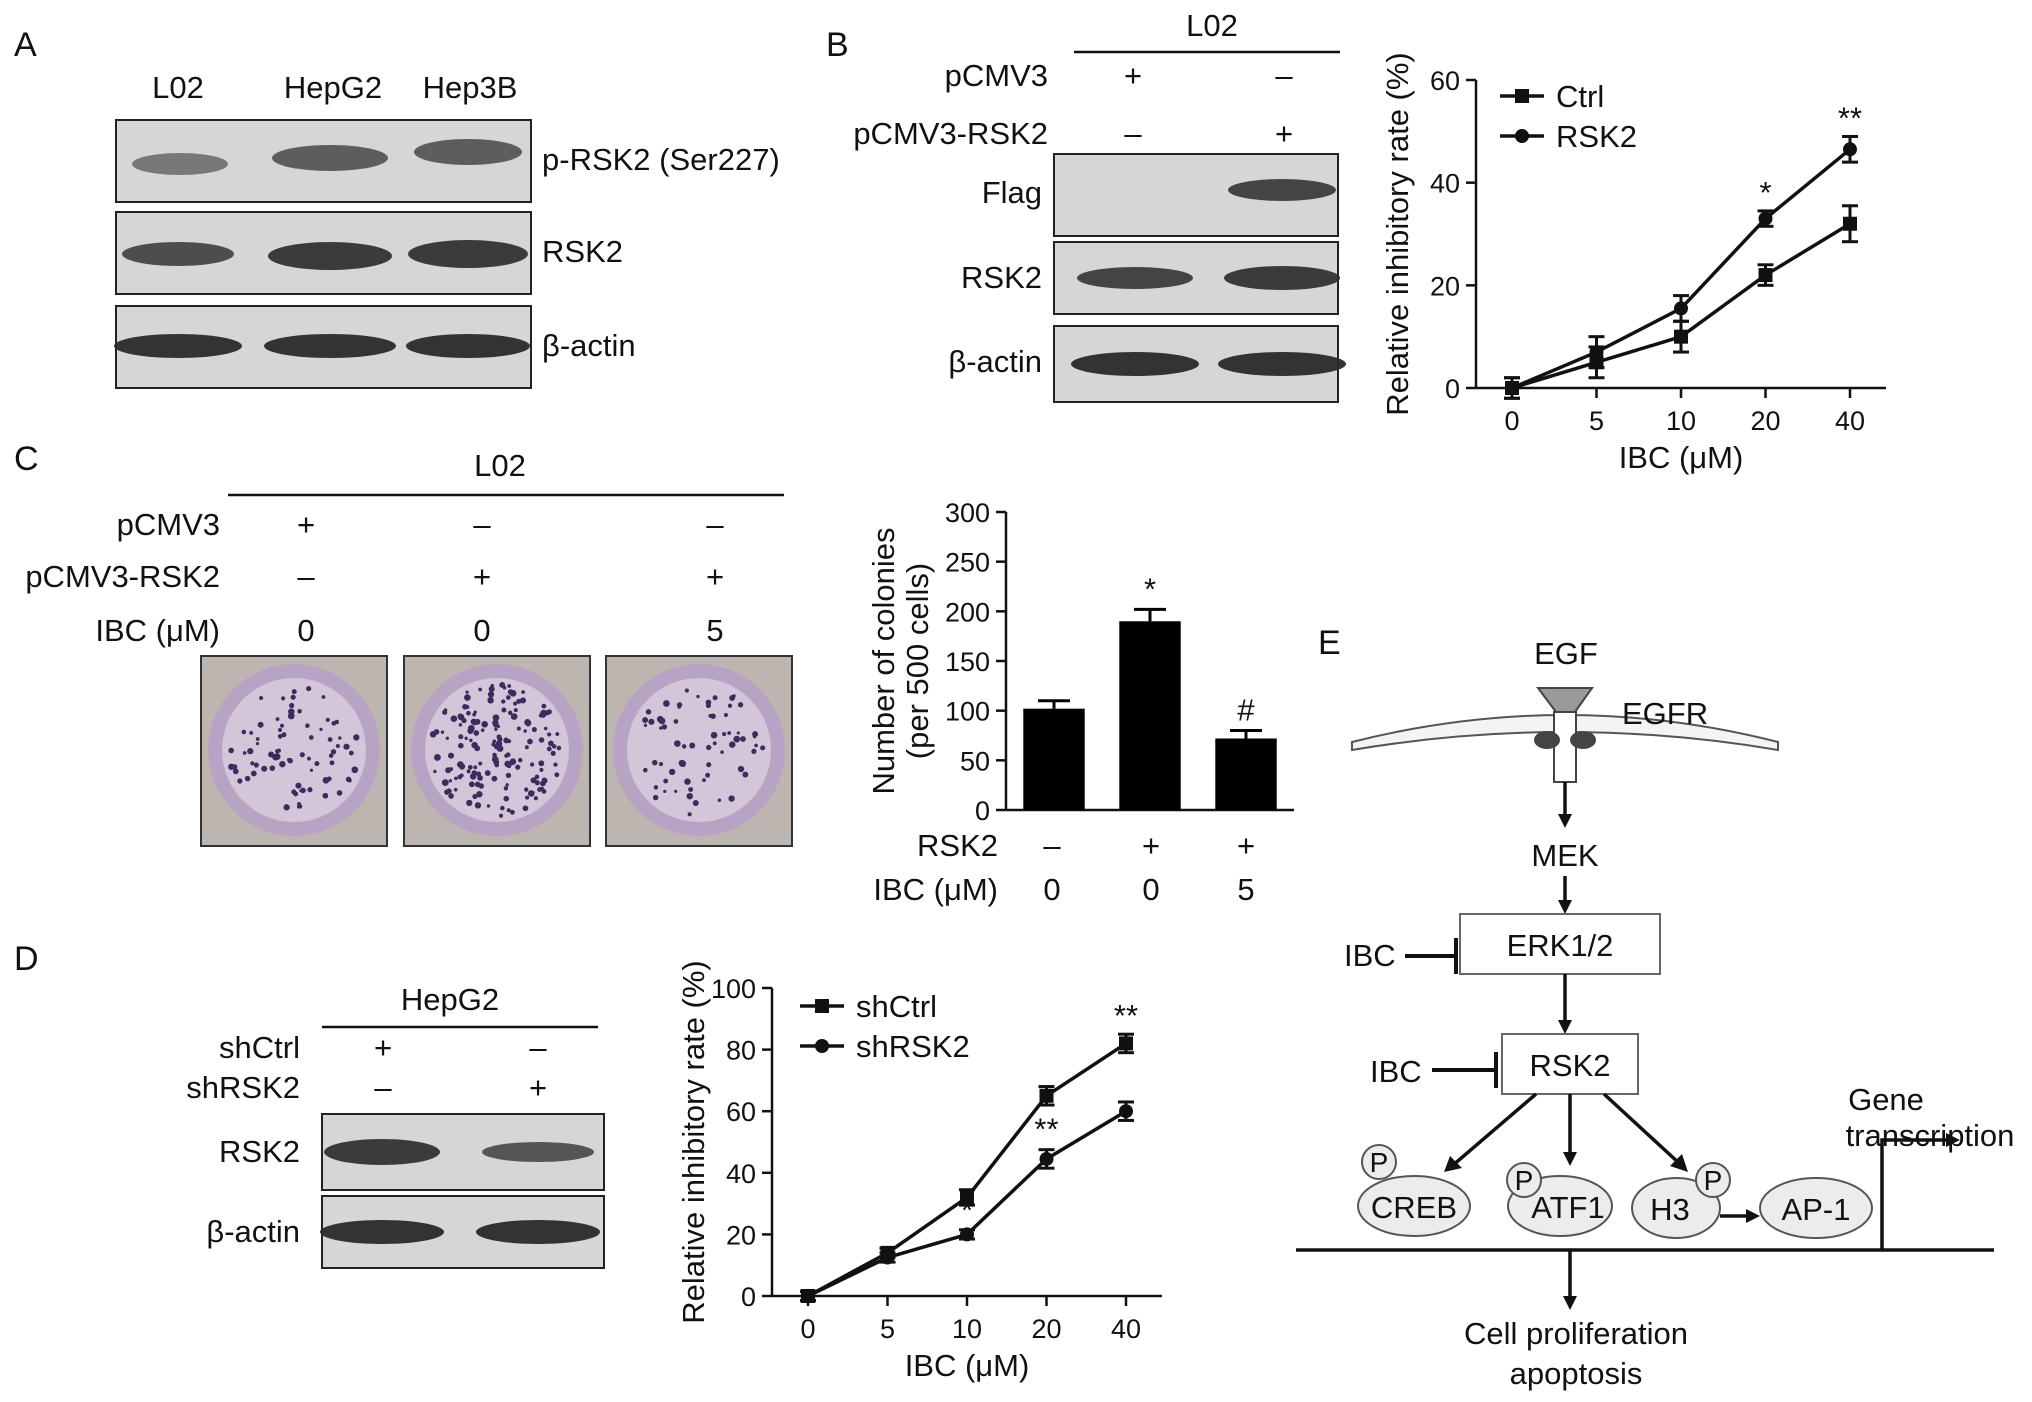 Image resolution: width=2032 pixels, height=1402 pixels. I want to click on row-value: 5, so click(1245, 889).